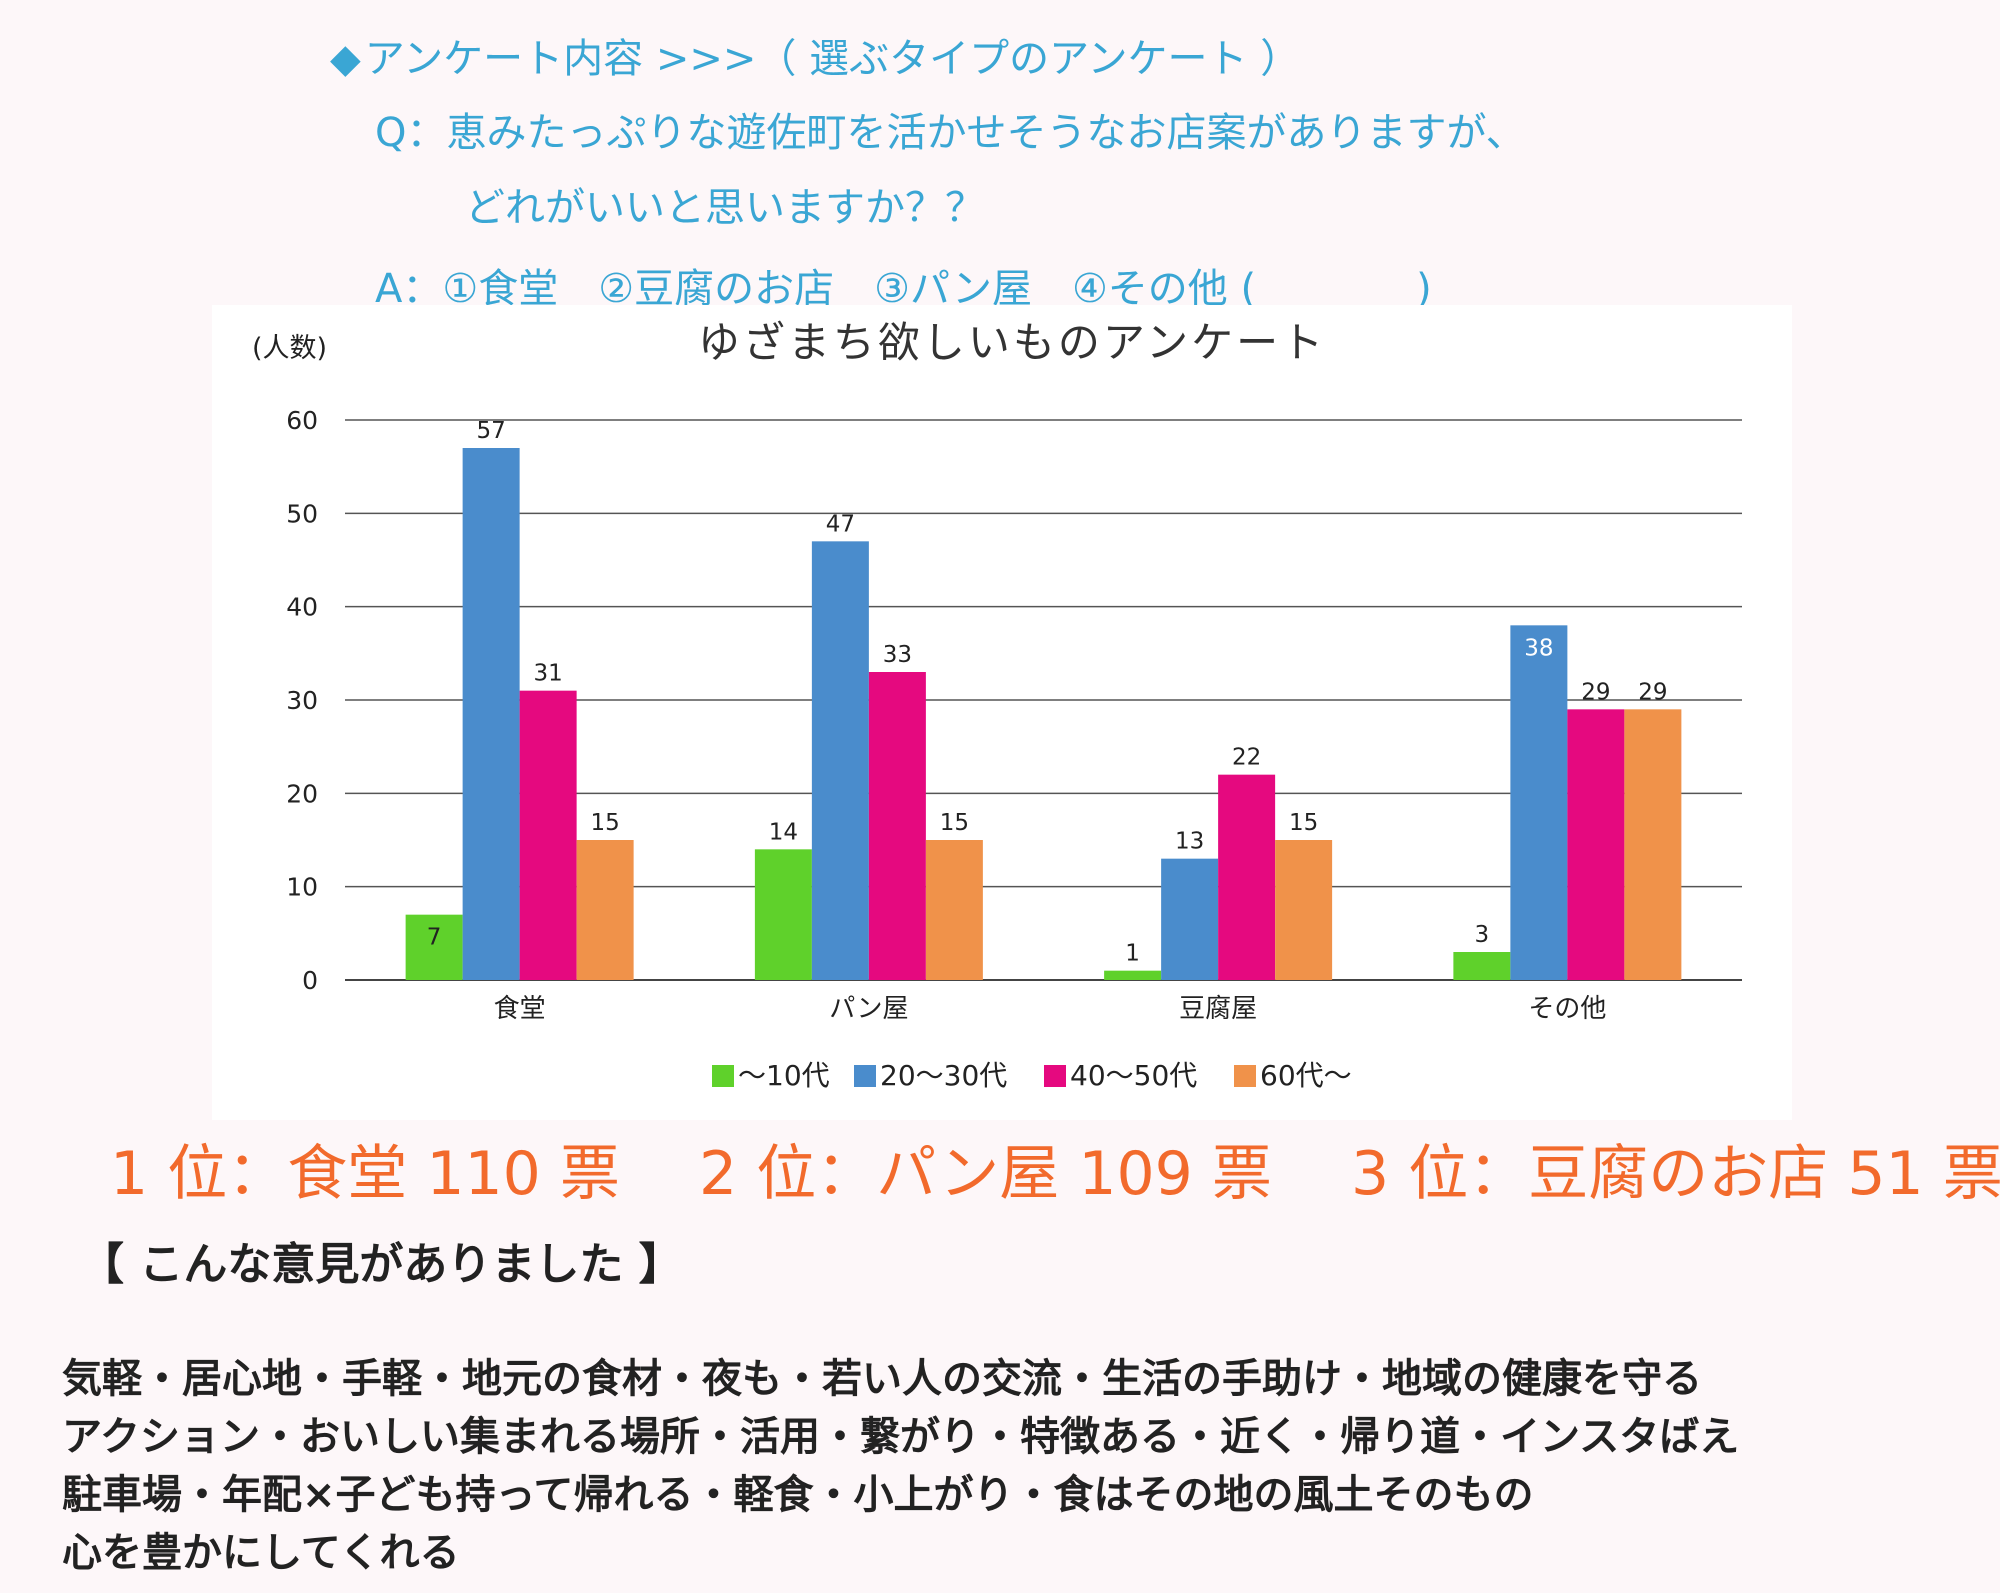 The width and height of the screenshot is (2000, 1593). What do you see at coordinates (547, 674) in the screenshot?
I see `data-label: 31` at bounding box center [547, 674].